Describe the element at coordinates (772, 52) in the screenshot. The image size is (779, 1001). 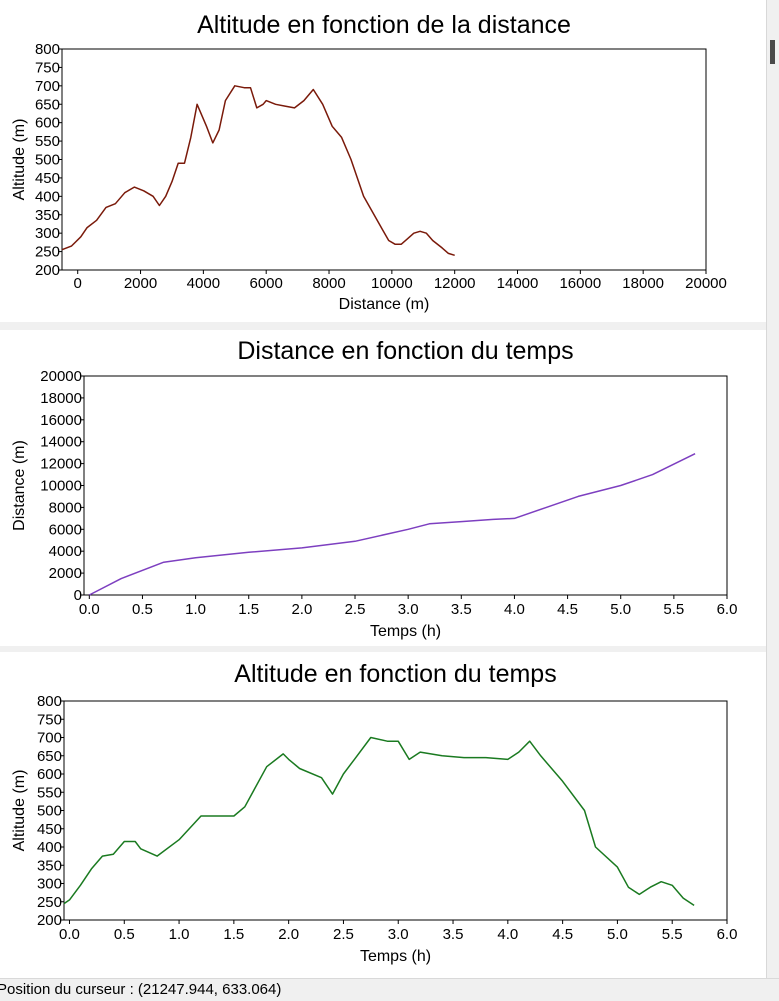
I see `scroll-thumb` at that location.